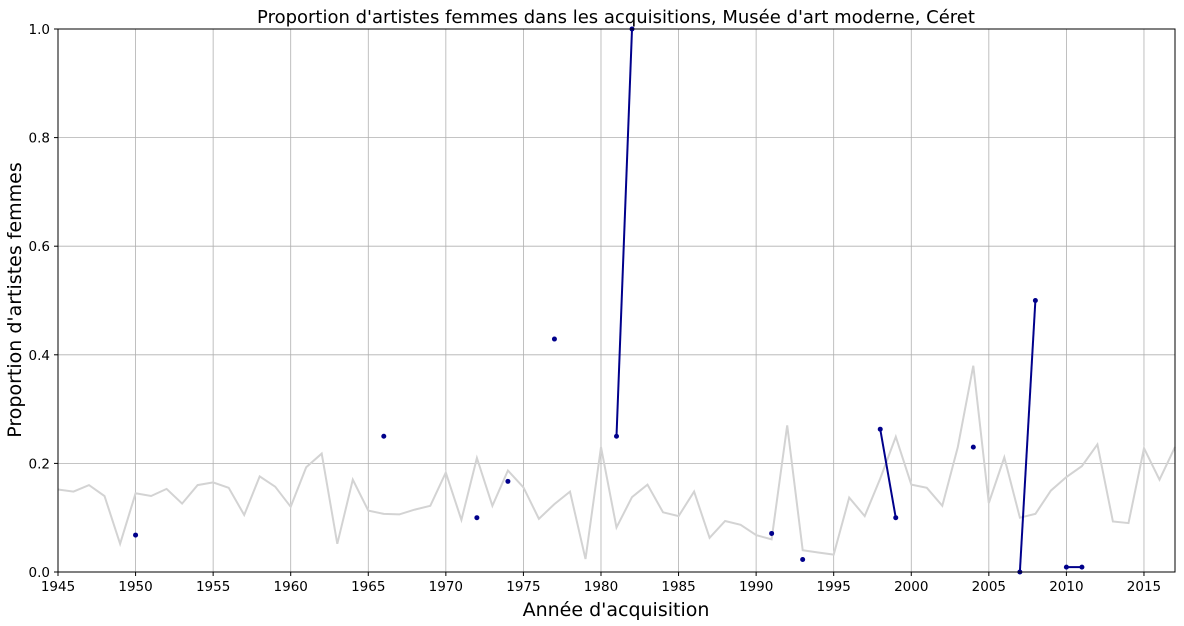 This screenshot has height=626, width=1184. Describe the element at coordinates (39, 30) in the screenshot. I see `y-tick-label: 1.0` at that location.